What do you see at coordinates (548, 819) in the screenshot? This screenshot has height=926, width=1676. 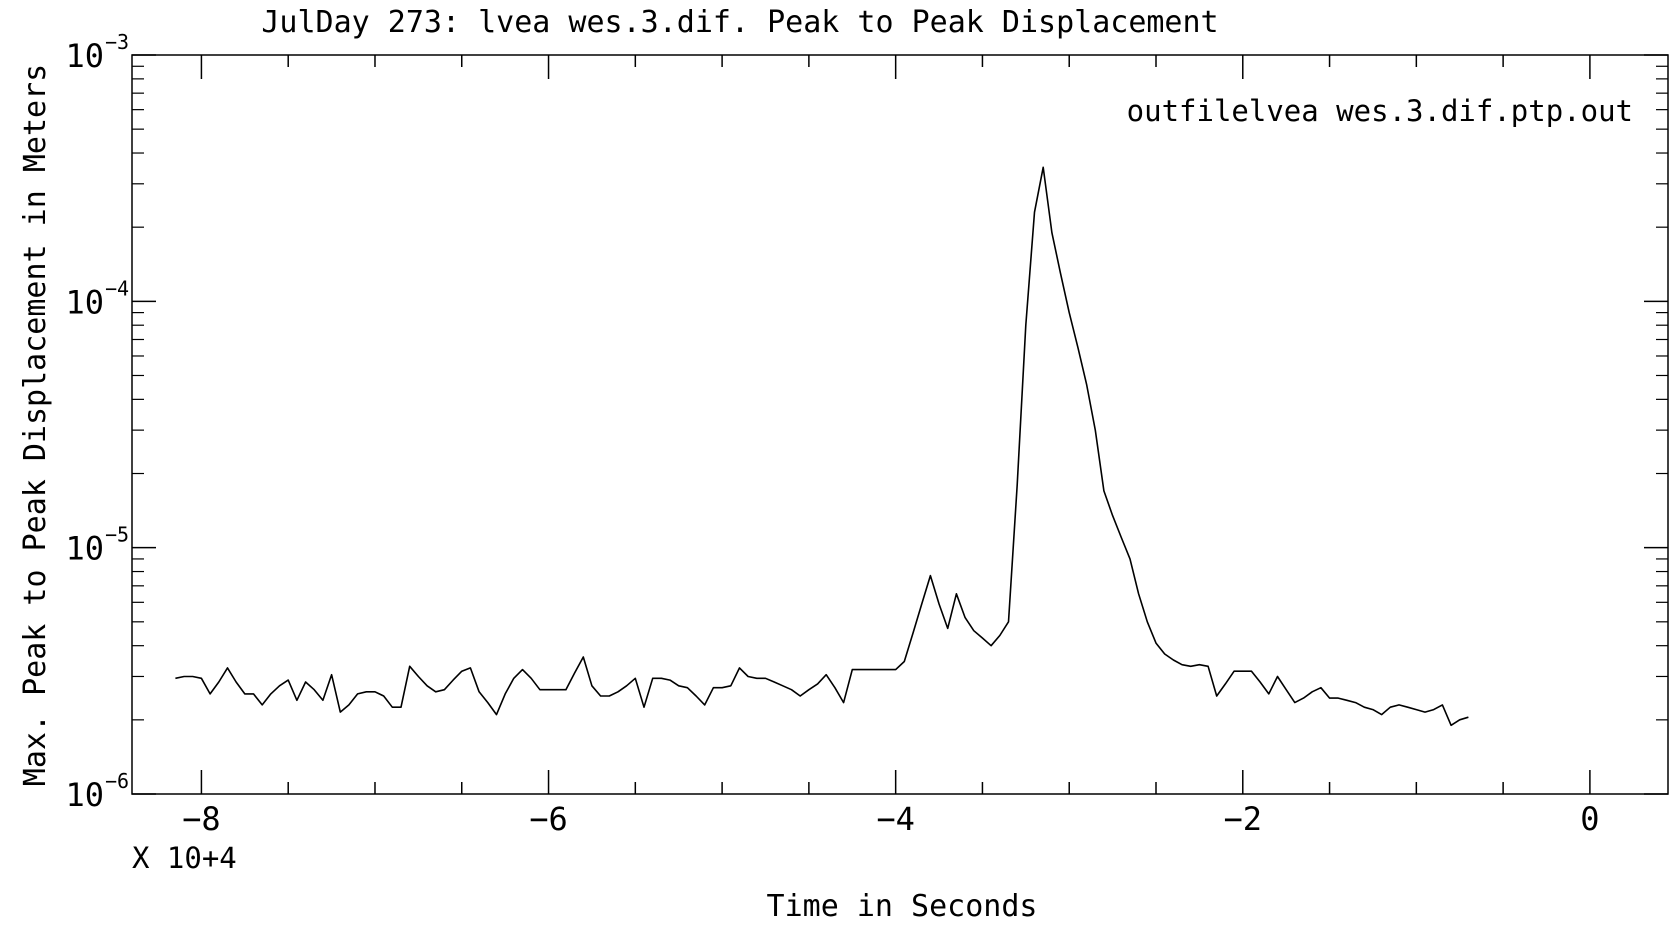 I see `x-tick-label: −6` at bounding box center [548, 819].